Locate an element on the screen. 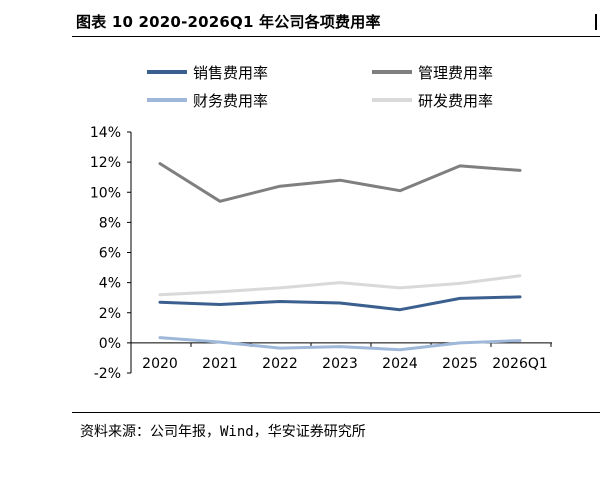 This screenshot has height=480, width=601. y-tick-label: 2% is located at coordinates (110, 314).